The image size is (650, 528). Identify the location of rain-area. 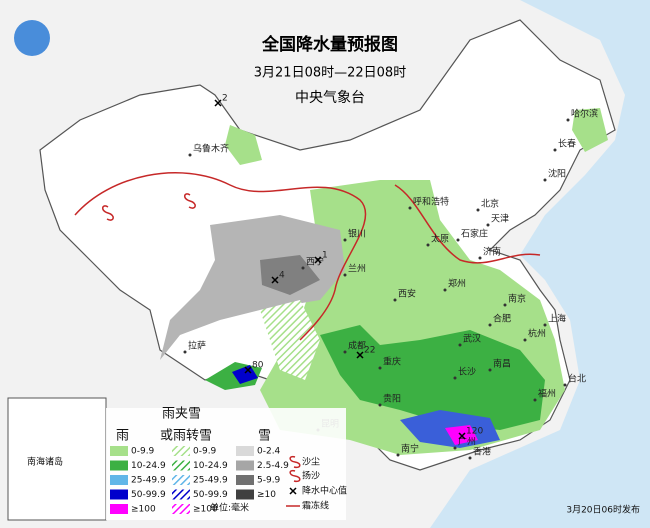
(245, 374).